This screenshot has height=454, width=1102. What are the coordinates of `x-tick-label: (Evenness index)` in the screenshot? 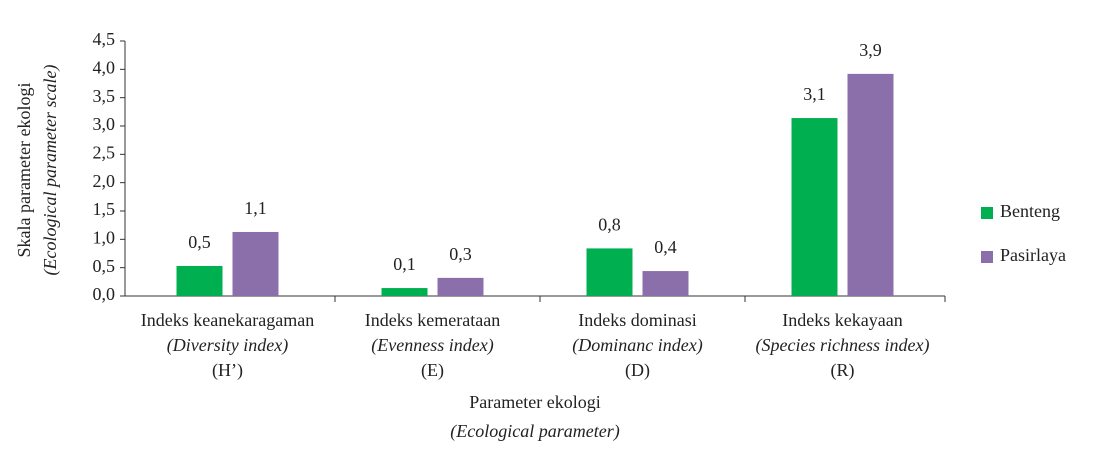 It's located at (432, 345).